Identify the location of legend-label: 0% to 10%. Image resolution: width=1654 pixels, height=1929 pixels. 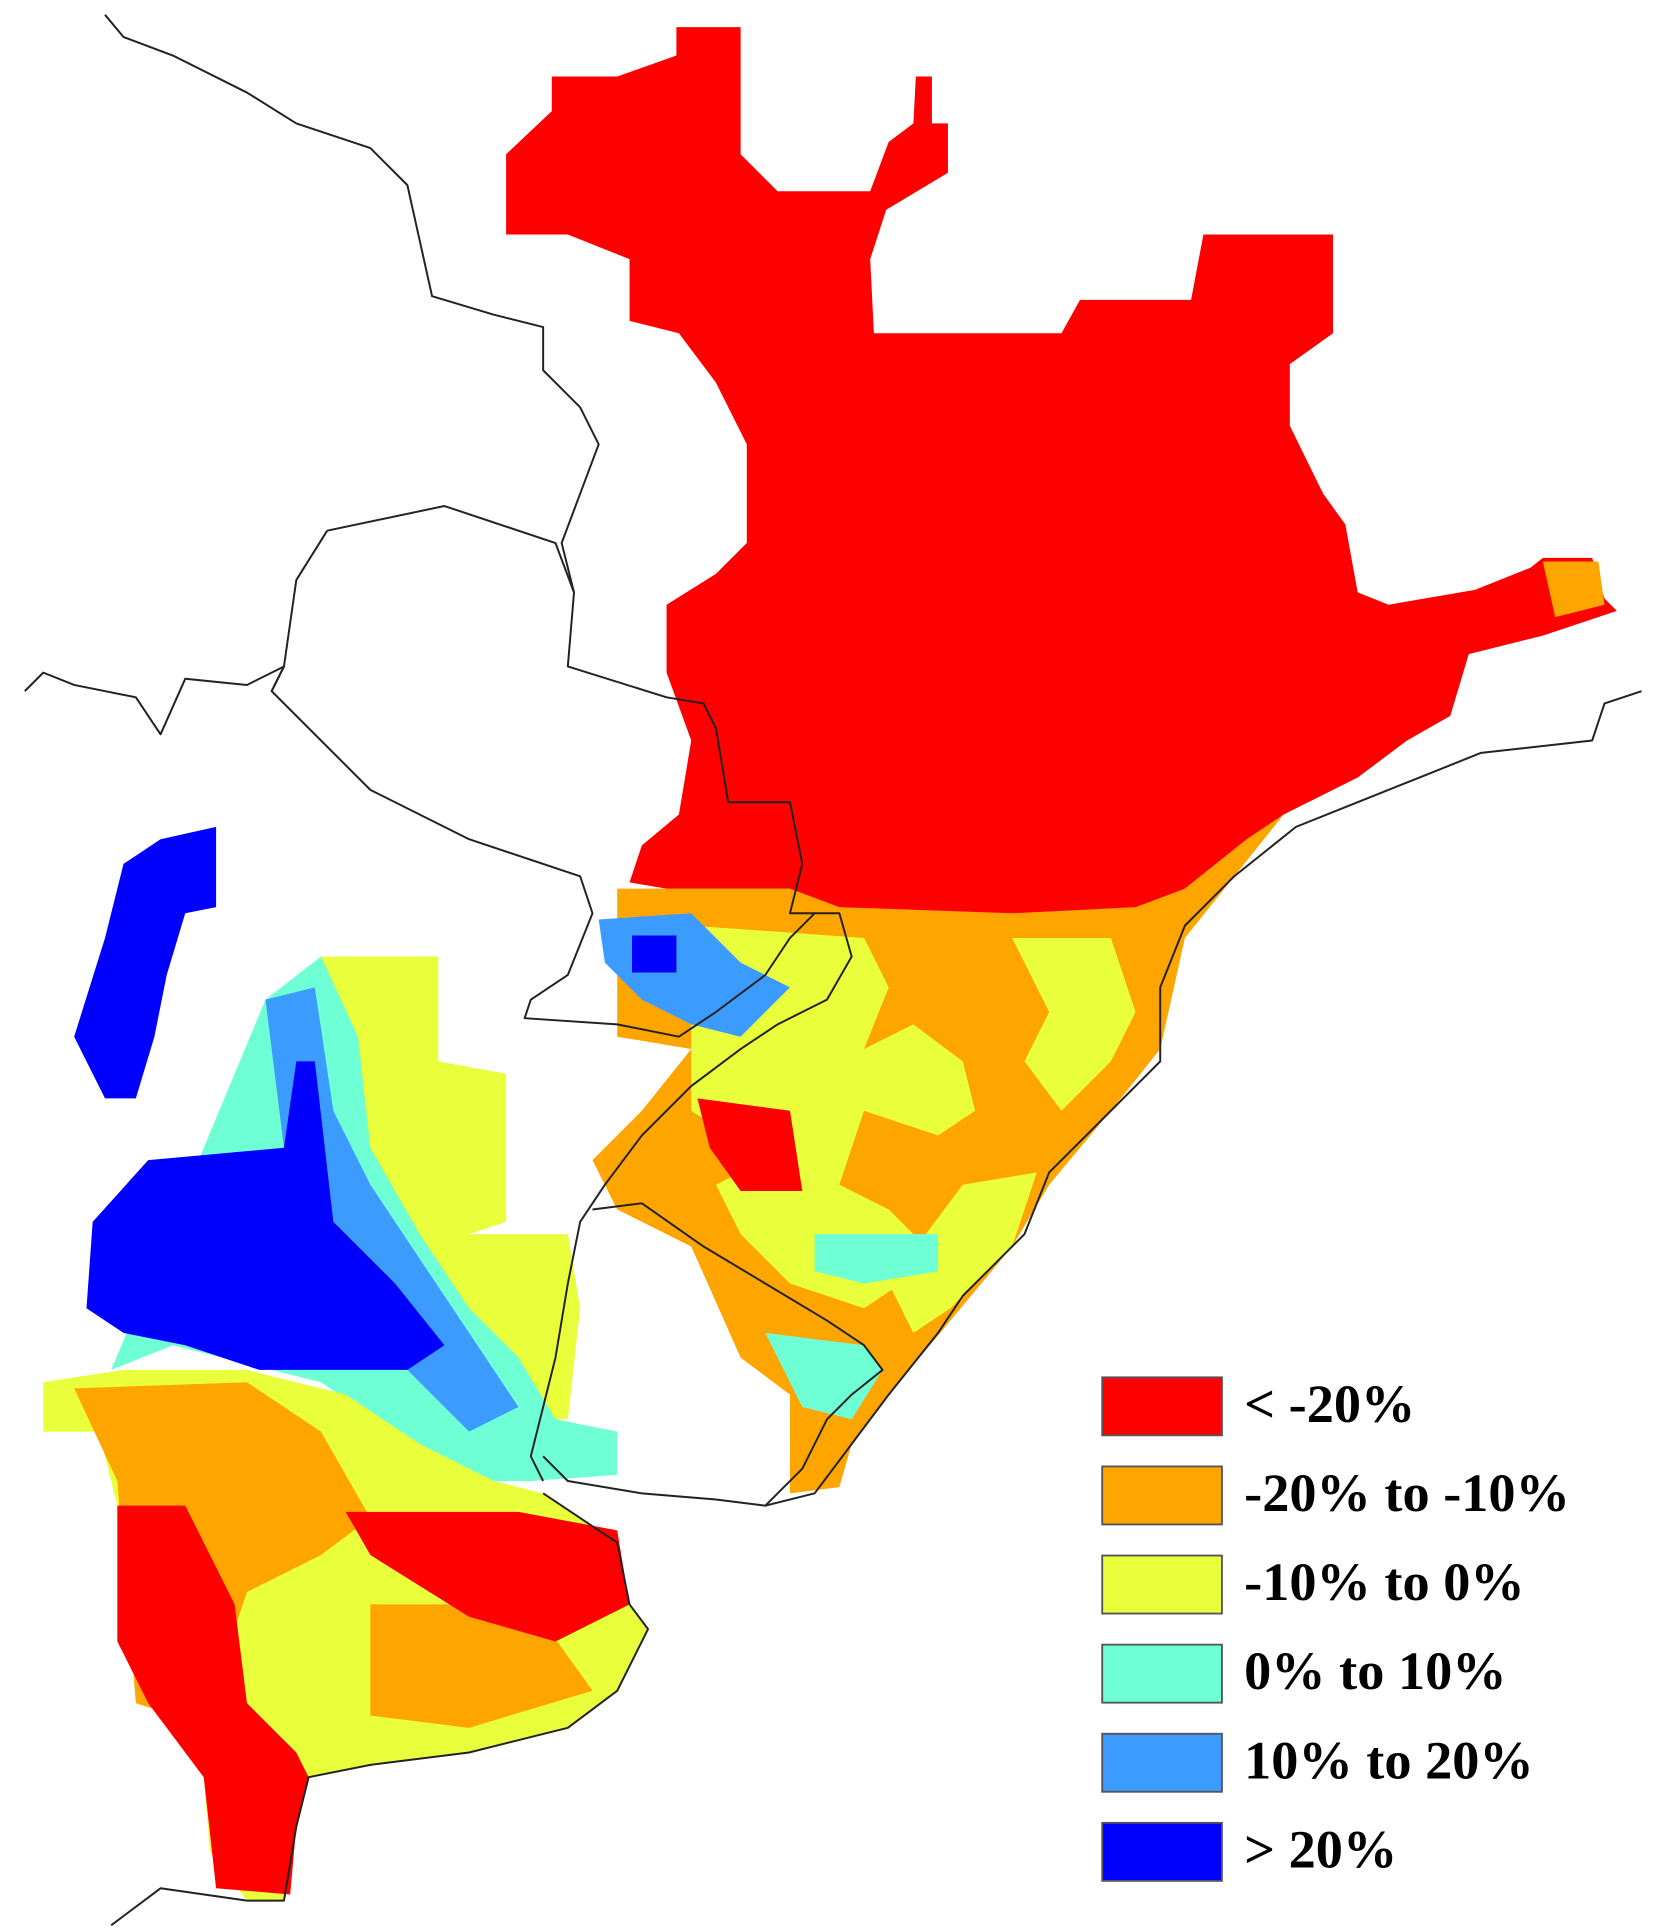
(1375, 1671).